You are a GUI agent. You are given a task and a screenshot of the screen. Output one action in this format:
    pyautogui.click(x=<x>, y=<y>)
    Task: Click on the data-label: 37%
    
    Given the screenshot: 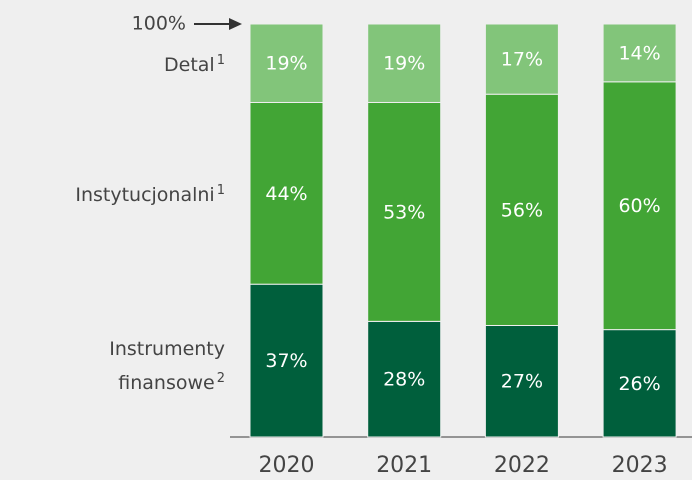 What is the action you would take?
    pyautogui.click(x=286, y=361)
    